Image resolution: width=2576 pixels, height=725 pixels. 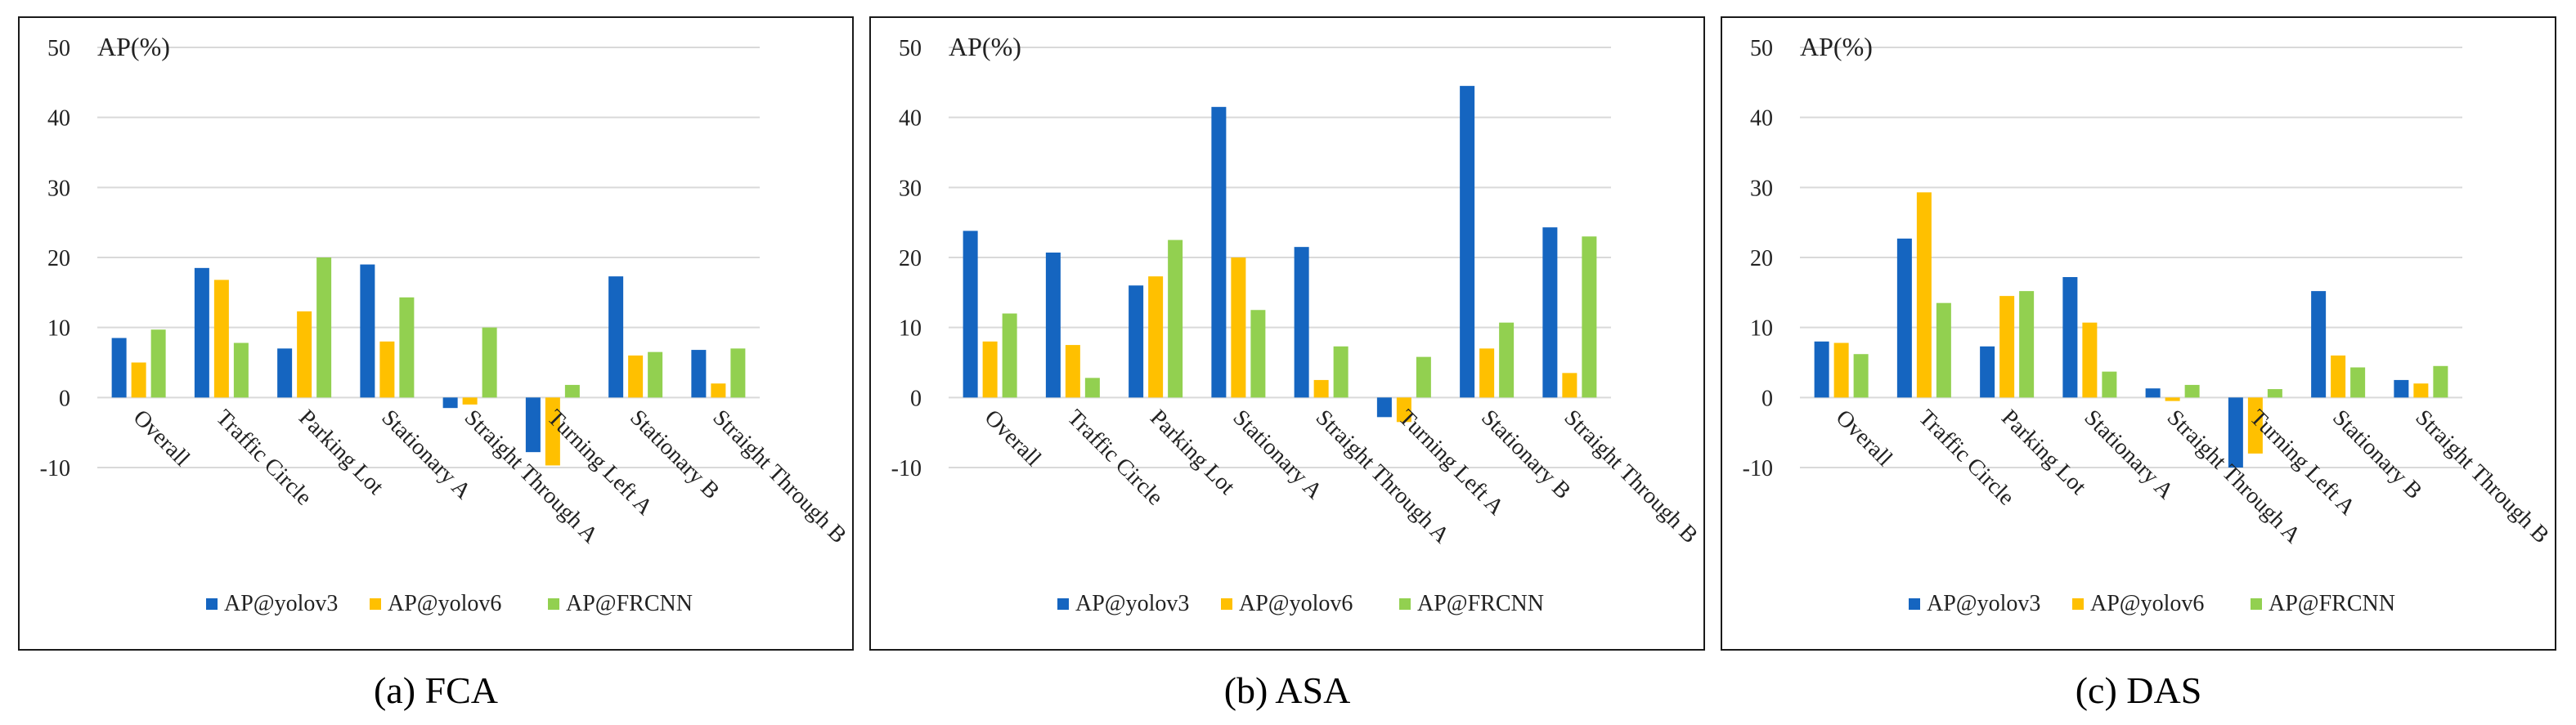 I want to click on bar-ap-frcnn-straight-through-b, so click(x=738, y=373).